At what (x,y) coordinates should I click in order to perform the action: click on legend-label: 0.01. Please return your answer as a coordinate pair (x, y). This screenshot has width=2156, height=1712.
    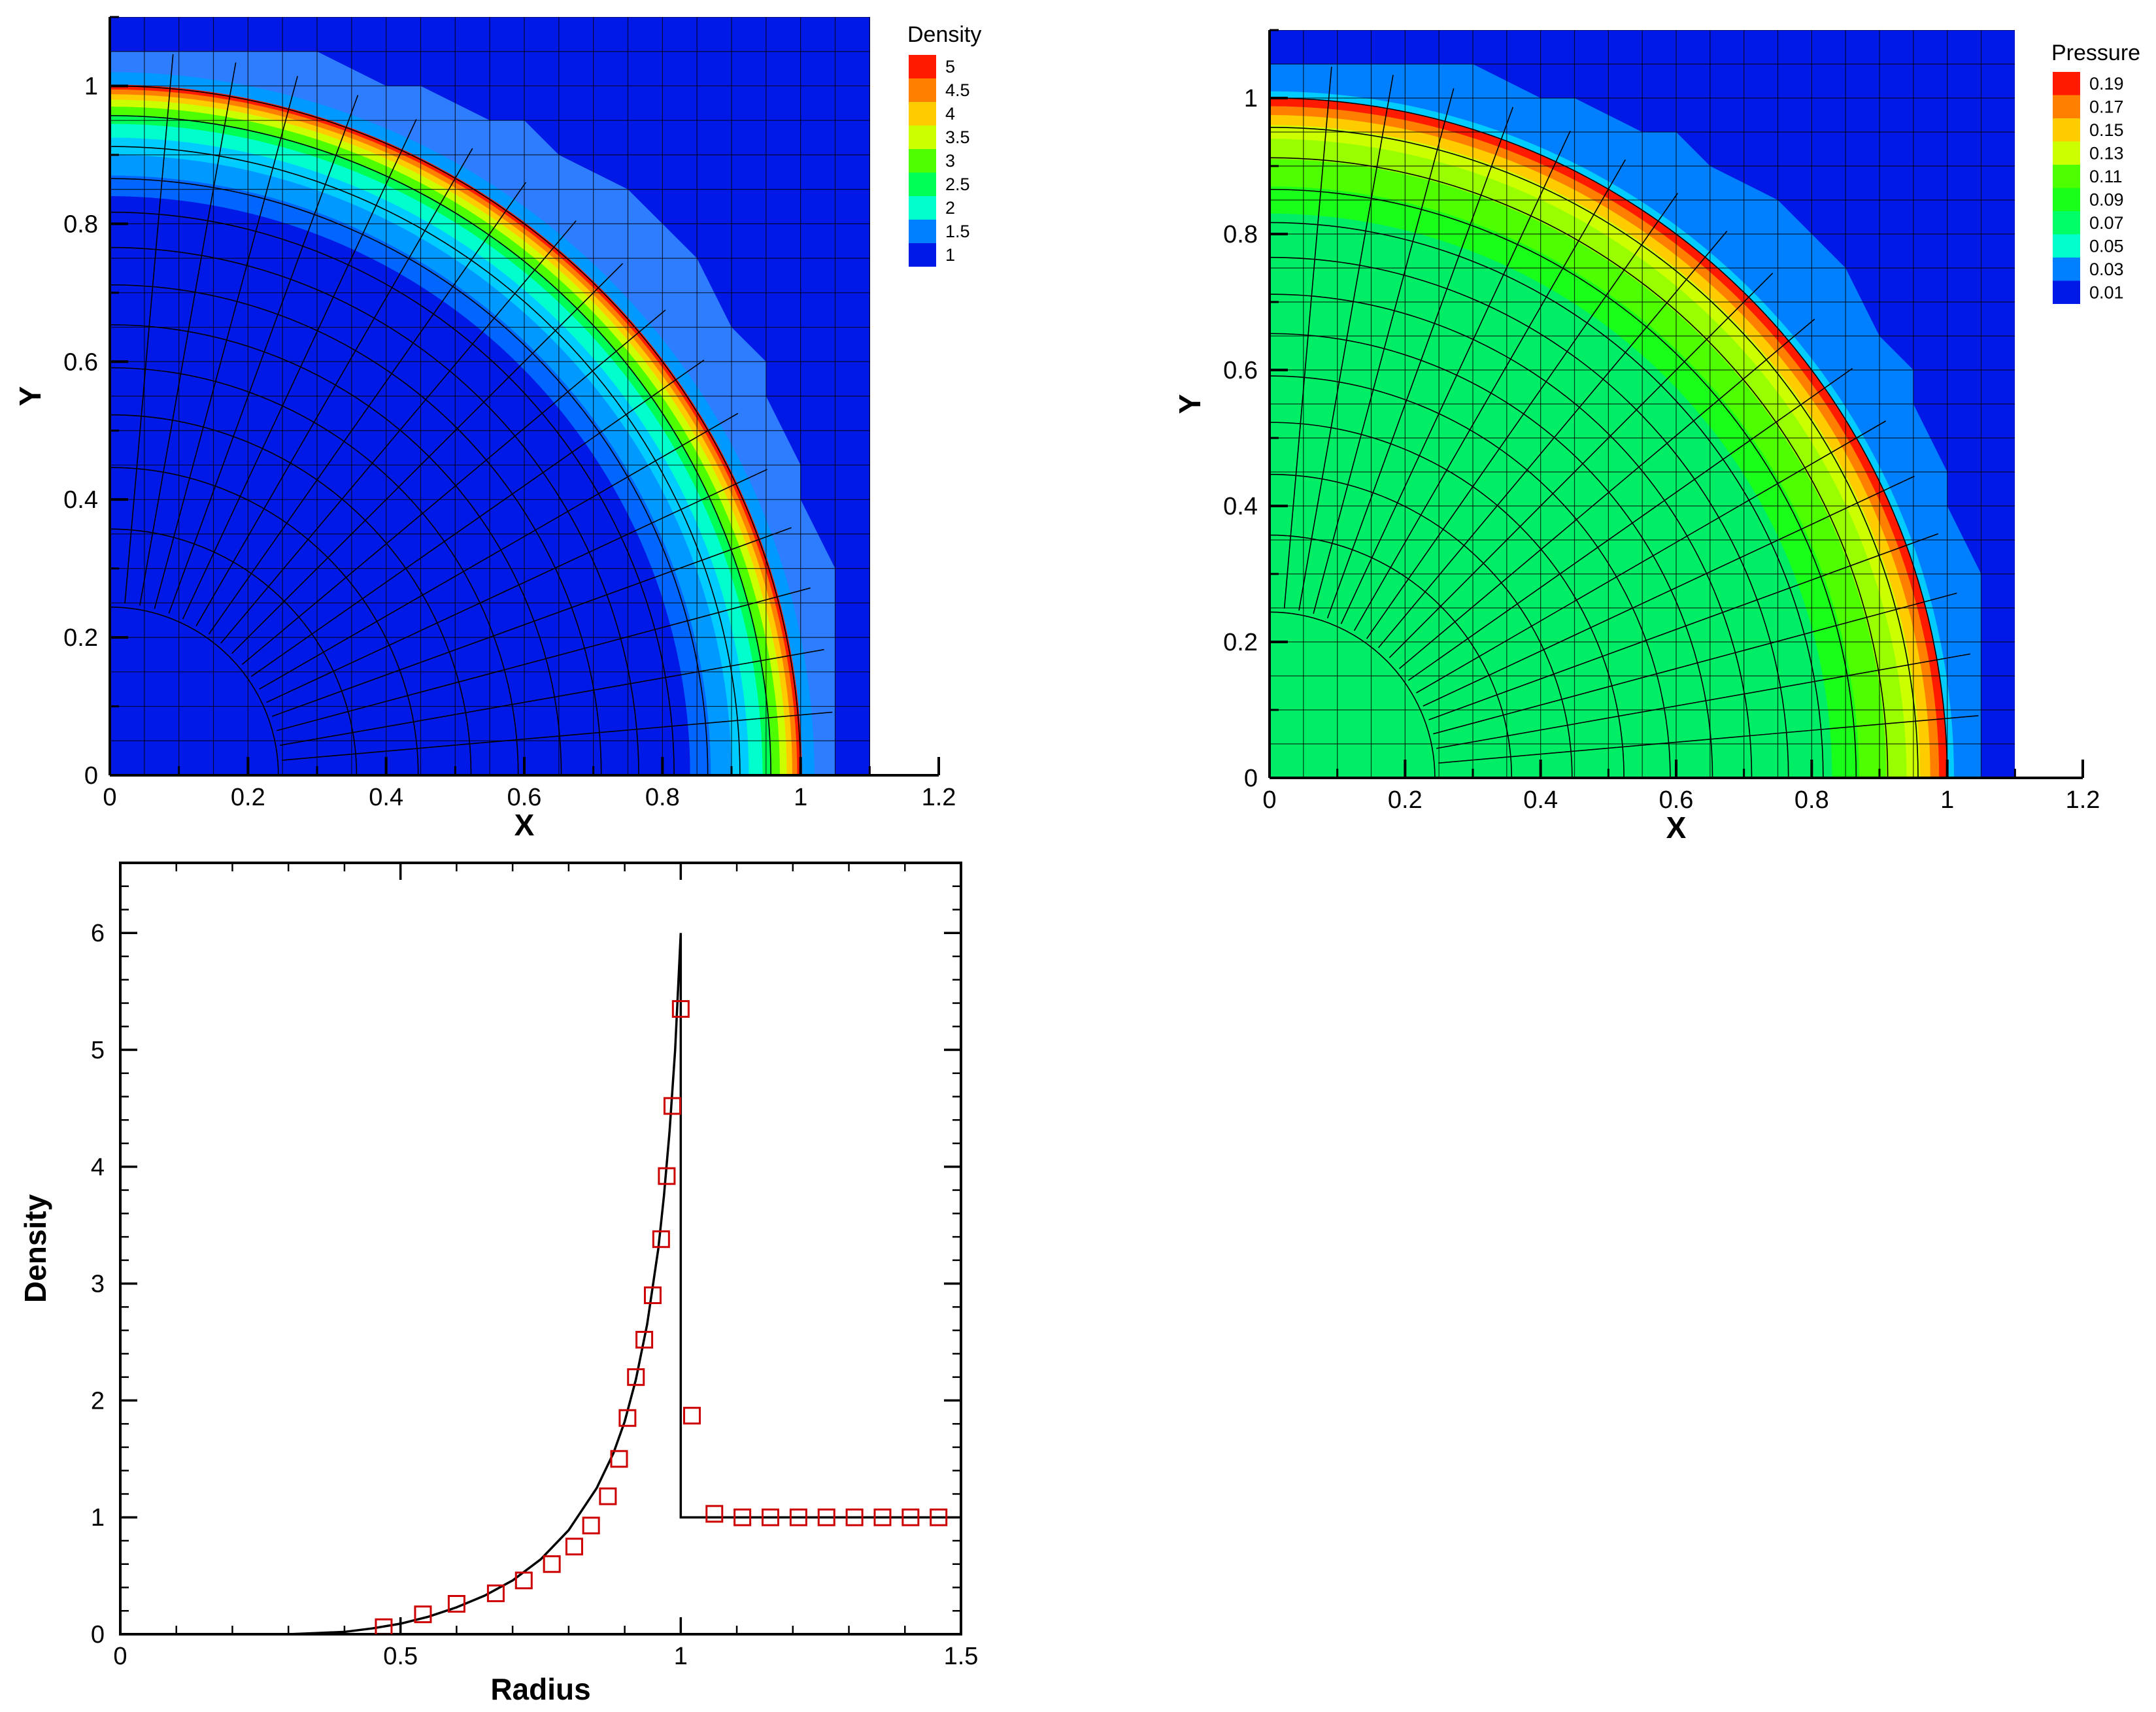
    Looking at the image, I should click on (2107, 292).